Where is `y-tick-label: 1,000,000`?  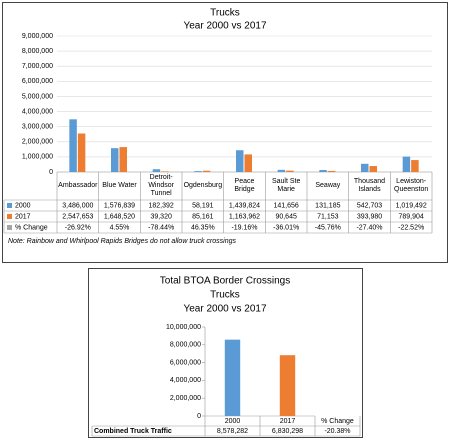
y-tick-label: 1,000,000 is located at coordinates (37, 157).